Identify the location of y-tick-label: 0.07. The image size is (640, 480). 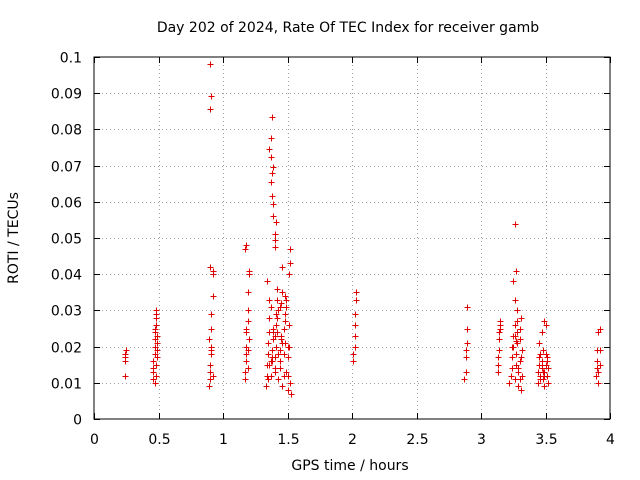
(66, 168).